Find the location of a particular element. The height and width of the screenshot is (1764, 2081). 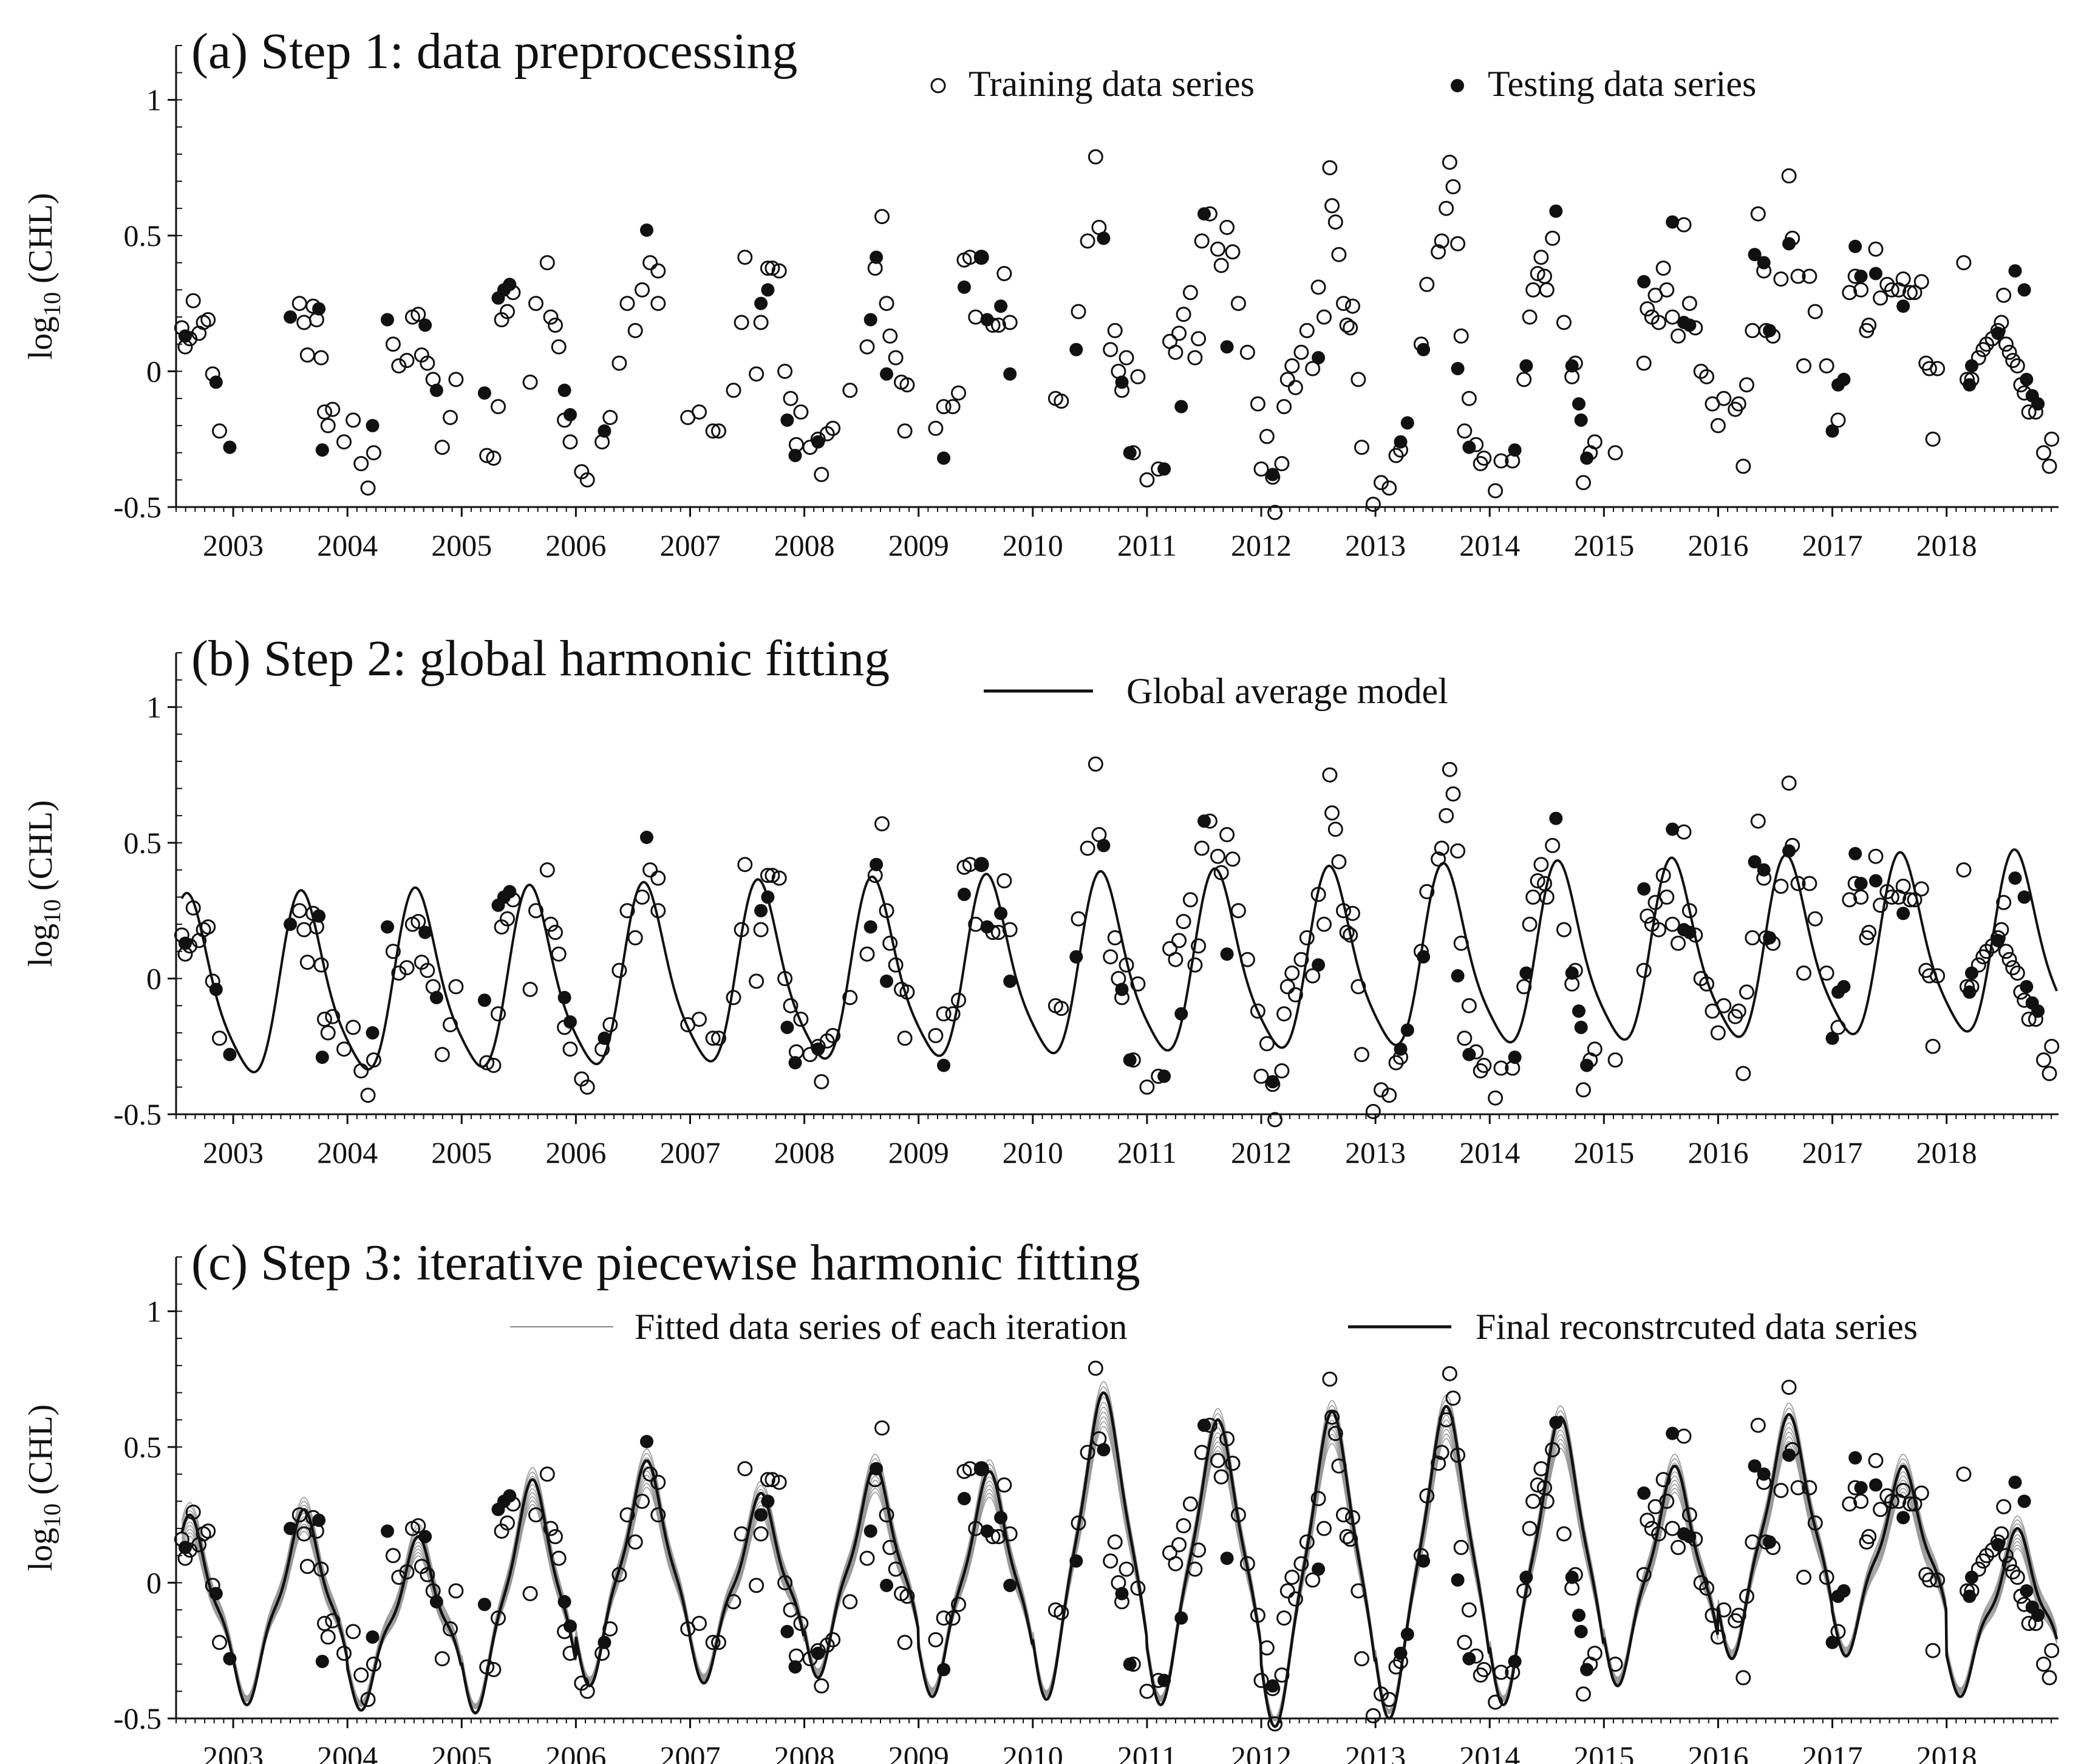

x-tick-label: 2011 is located at coordinates (1147, 1153).